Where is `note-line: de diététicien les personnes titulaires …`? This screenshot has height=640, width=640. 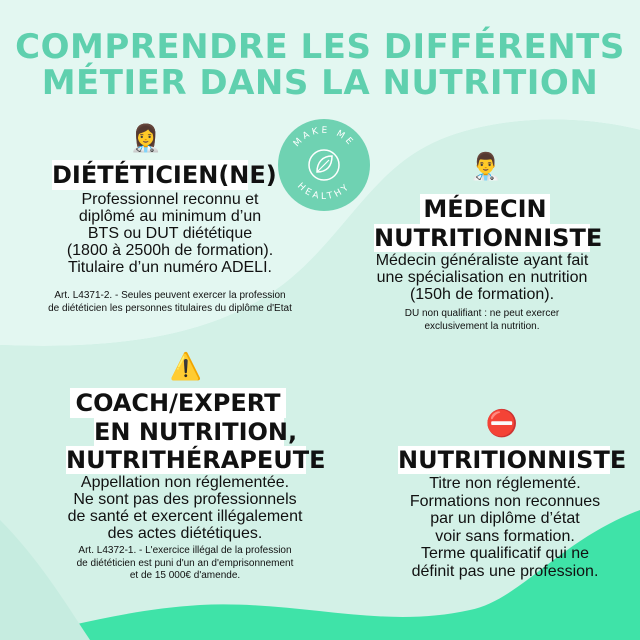 note-line: de diététicien les personnes titulaires … is located at coordinates (170, 308).